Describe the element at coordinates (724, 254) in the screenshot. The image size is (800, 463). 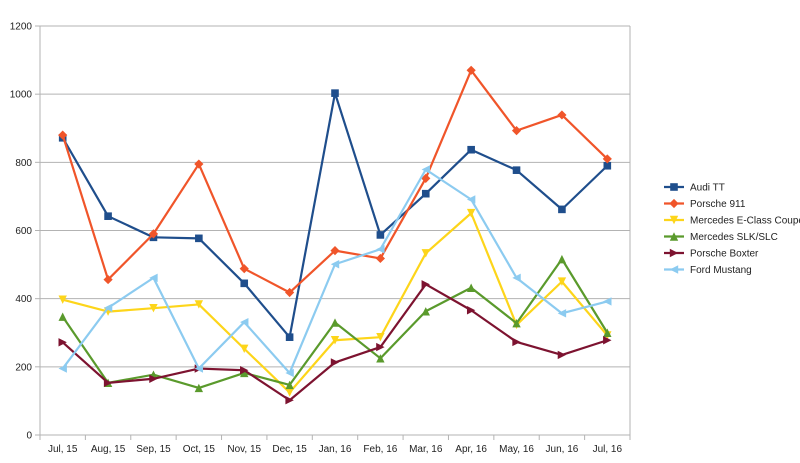
I see `legend-label: Porsche Boxter` at that location.